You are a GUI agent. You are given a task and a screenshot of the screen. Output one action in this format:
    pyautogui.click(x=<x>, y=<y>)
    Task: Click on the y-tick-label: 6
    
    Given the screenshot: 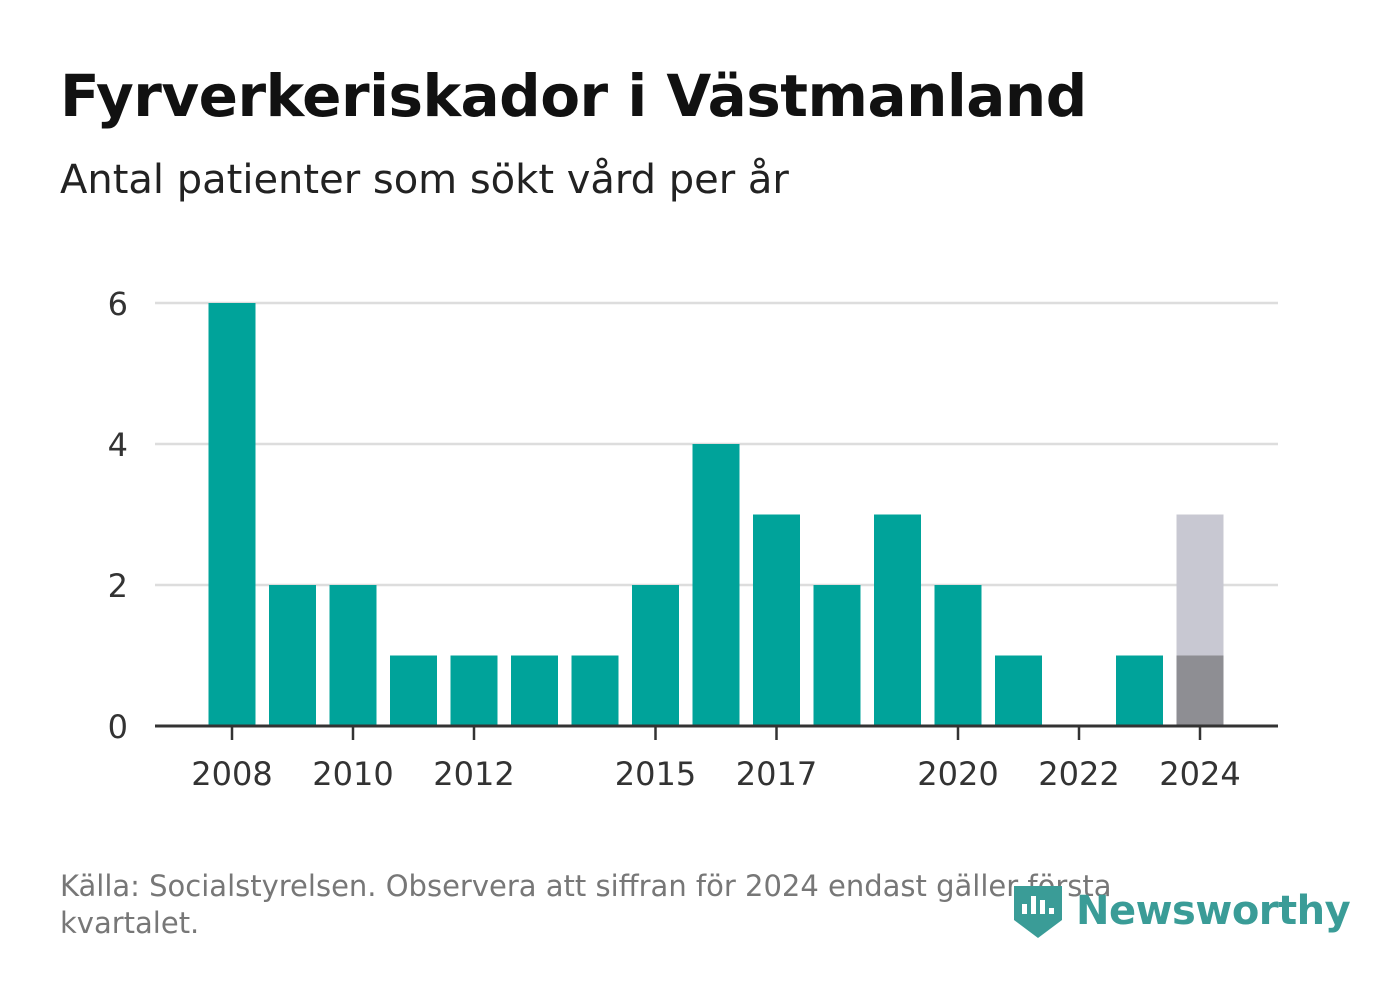 What is the action you would take?
    pyautogui.click(x=118, y=304)
    